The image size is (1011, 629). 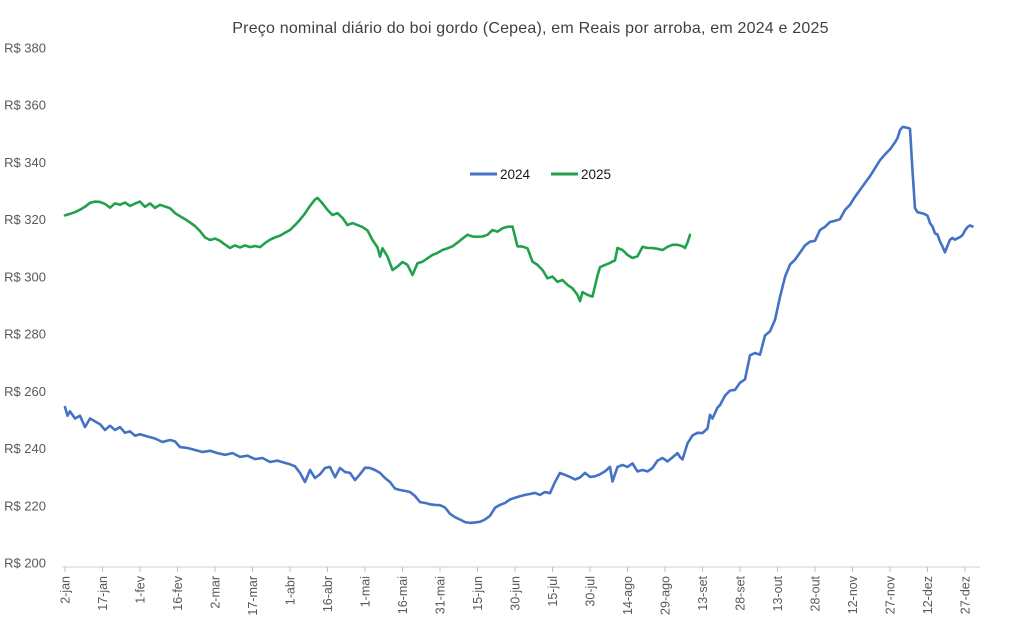 I want to click on x-tick-label: 27-dez, so click(x=966, y=595).